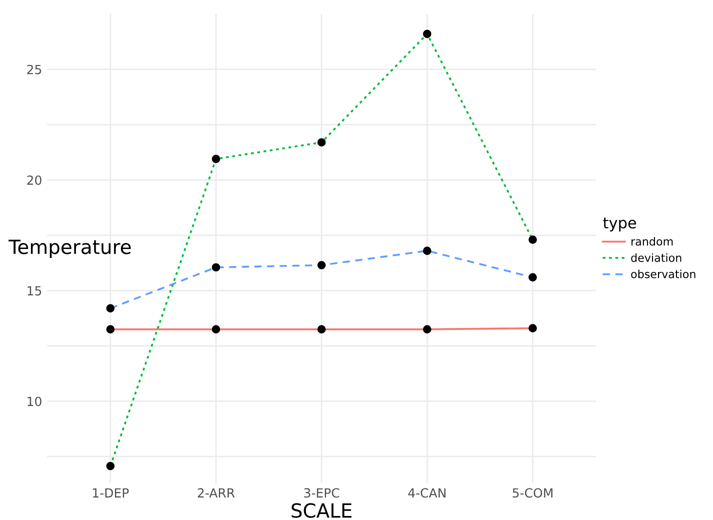 This screenshot has height=520, width=713. What do you see at coordinates (34, 180) in the screenshot?
I see `y-tick-label: 20` at bounding box center [34, 180].